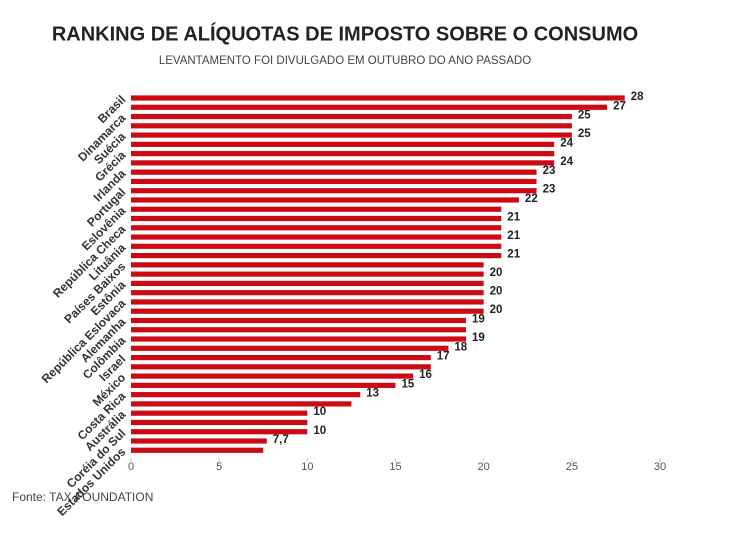  I want to click on x-tick-label: 15, so click(395, 467).